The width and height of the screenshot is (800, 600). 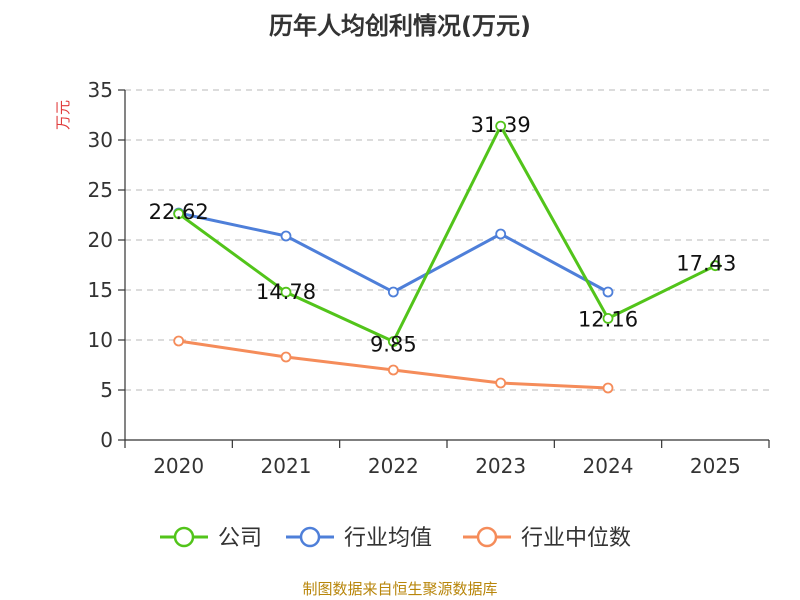 I want to click on data-label: 12.16, so click(x=608, y=319).